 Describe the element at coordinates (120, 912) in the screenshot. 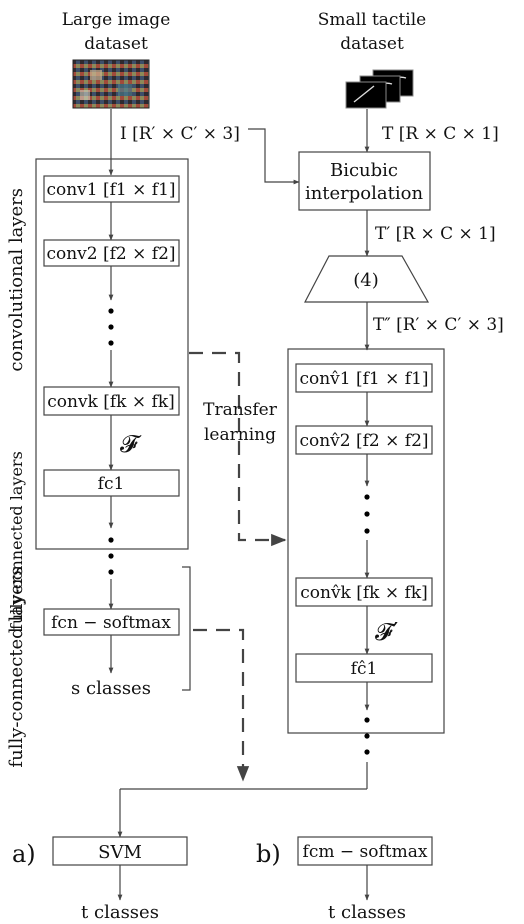

I see `option-a-output: t classes` at that location.